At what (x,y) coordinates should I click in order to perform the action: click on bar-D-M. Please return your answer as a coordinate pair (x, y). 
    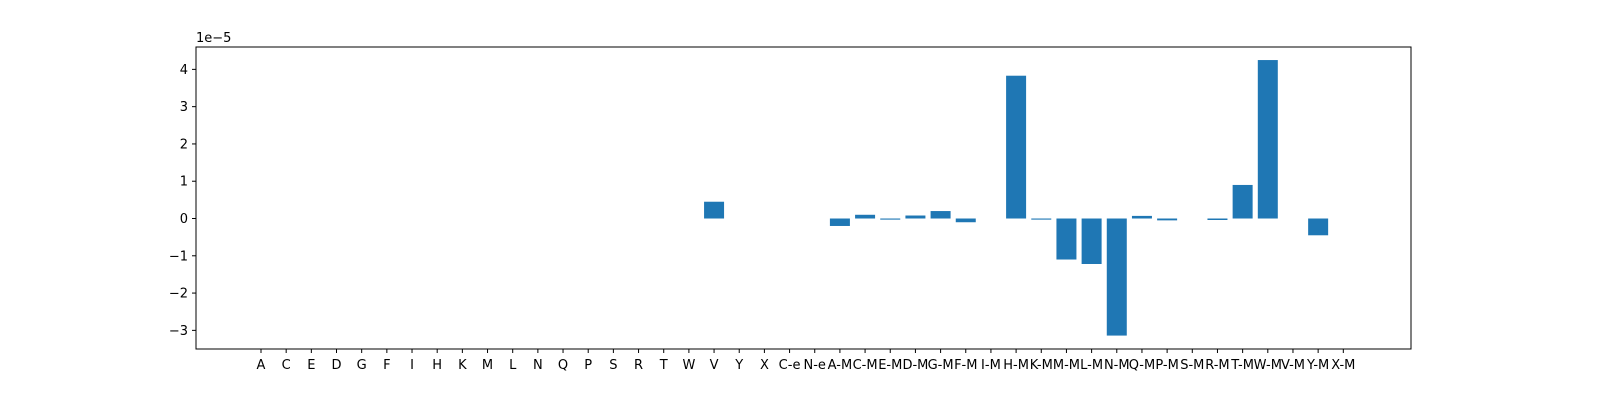
    Looking at the image, I should click on (915, 217).